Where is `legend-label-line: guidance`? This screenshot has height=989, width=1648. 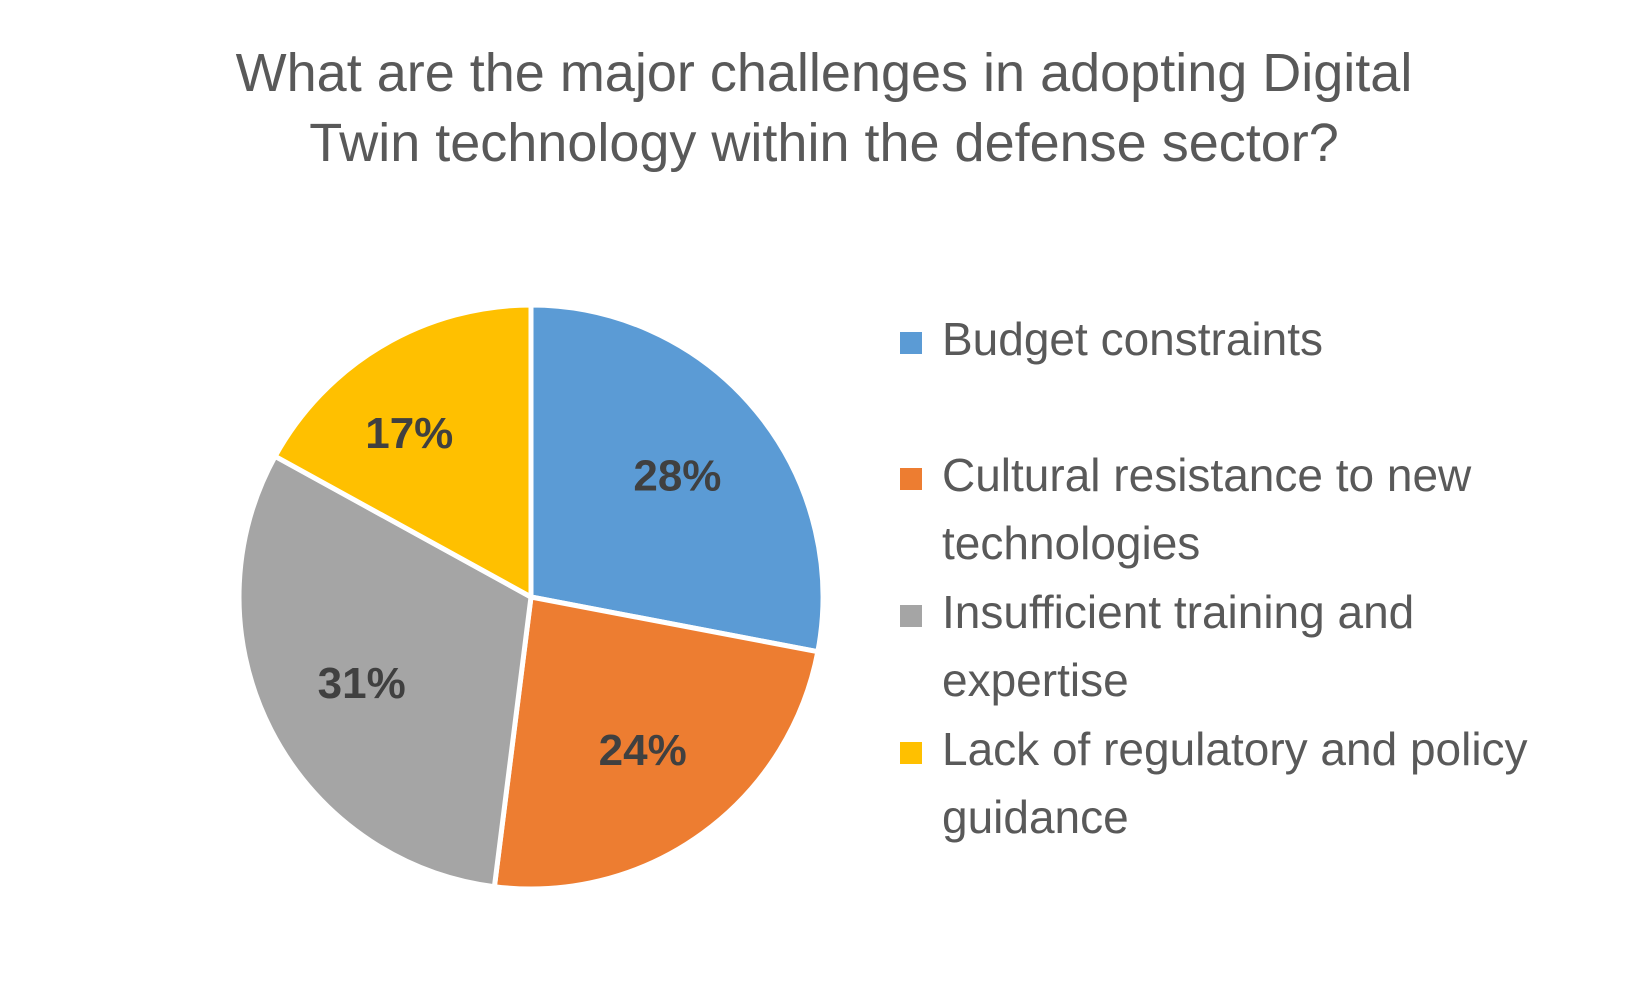
legend-label-line: guidance is located at coordinates (1035, 817).